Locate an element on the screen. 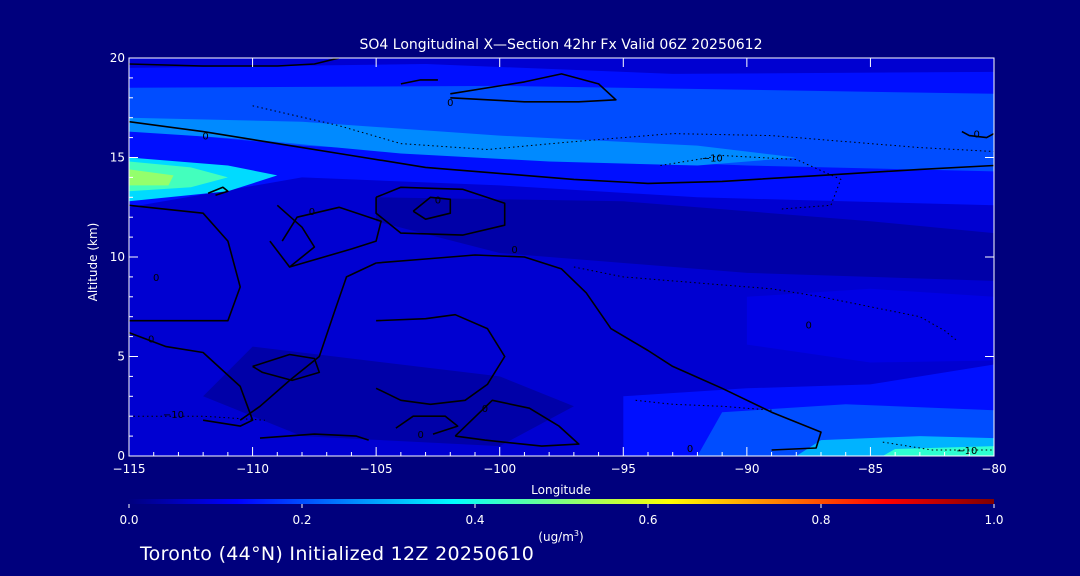 This screenshot has width=1080, height=576. x-axis-label: Longitude is located at coordinates (561, 490).